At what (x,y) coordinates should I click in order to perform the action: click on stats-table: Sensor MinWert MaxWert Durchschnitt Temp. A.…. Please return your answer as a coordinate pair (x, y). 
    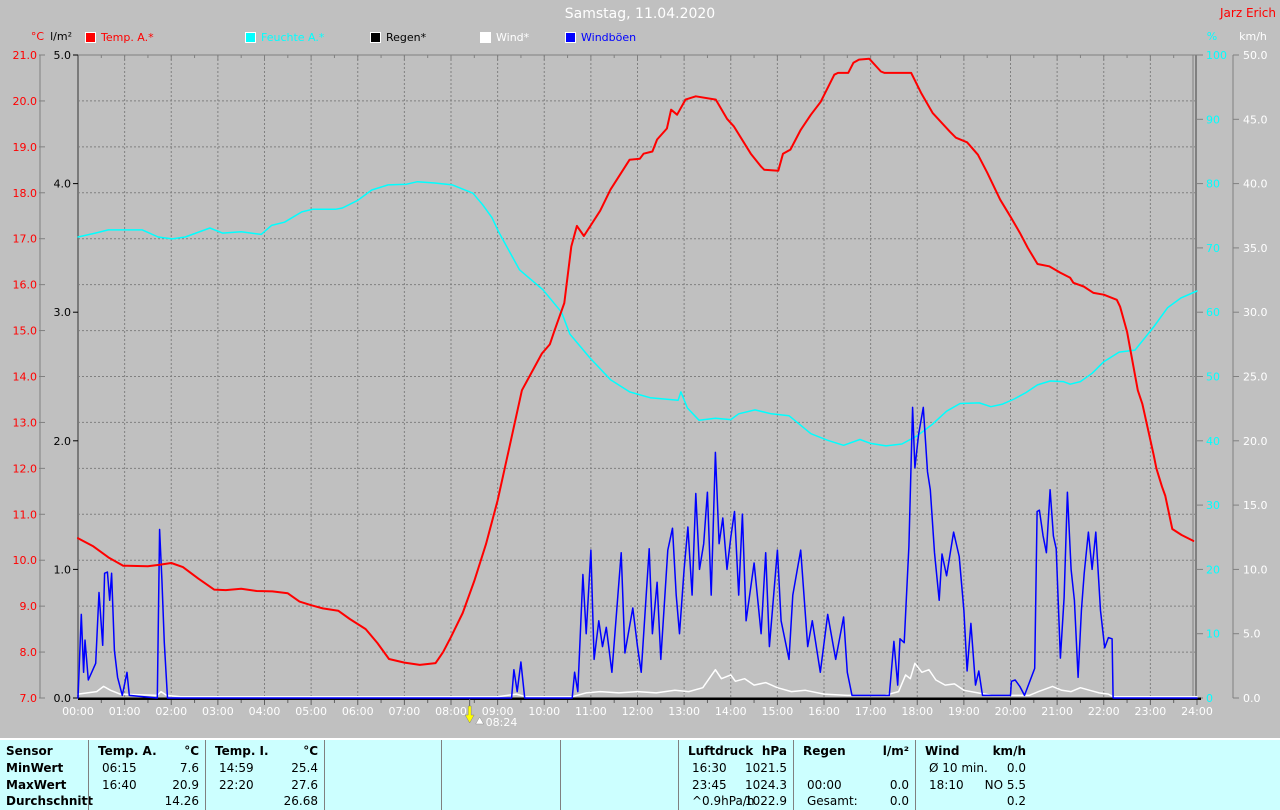
    Looking at the image, I should click on (640, 774).